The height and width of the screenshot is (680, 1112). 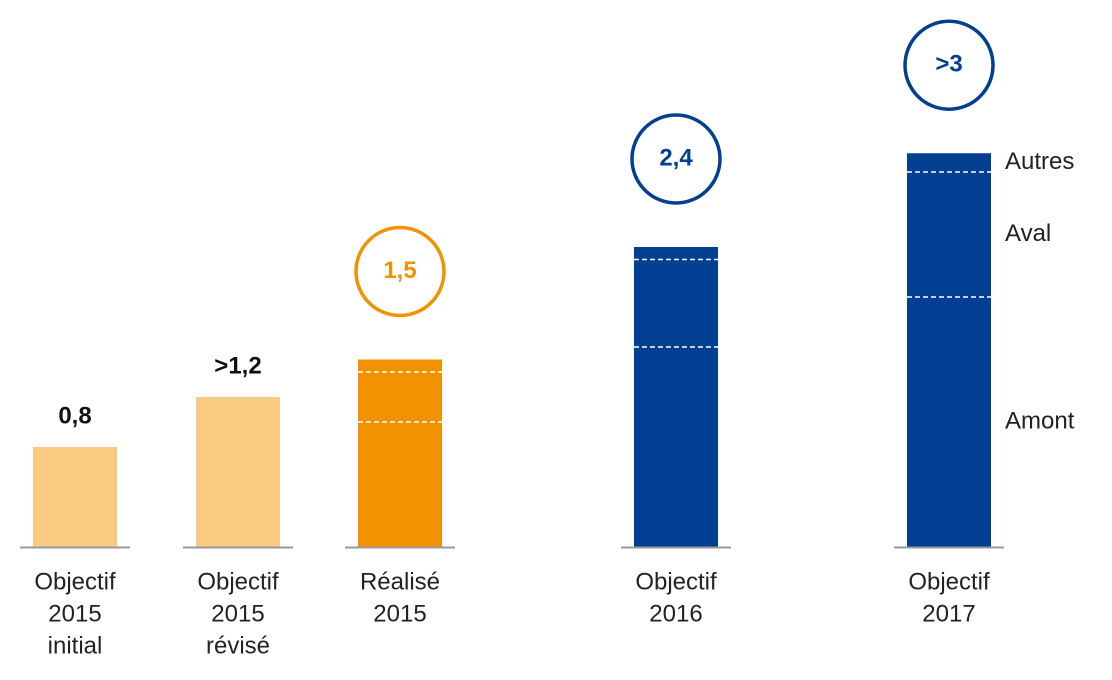 I want to click on value-label: 2,4, so click(x=676, y=157).